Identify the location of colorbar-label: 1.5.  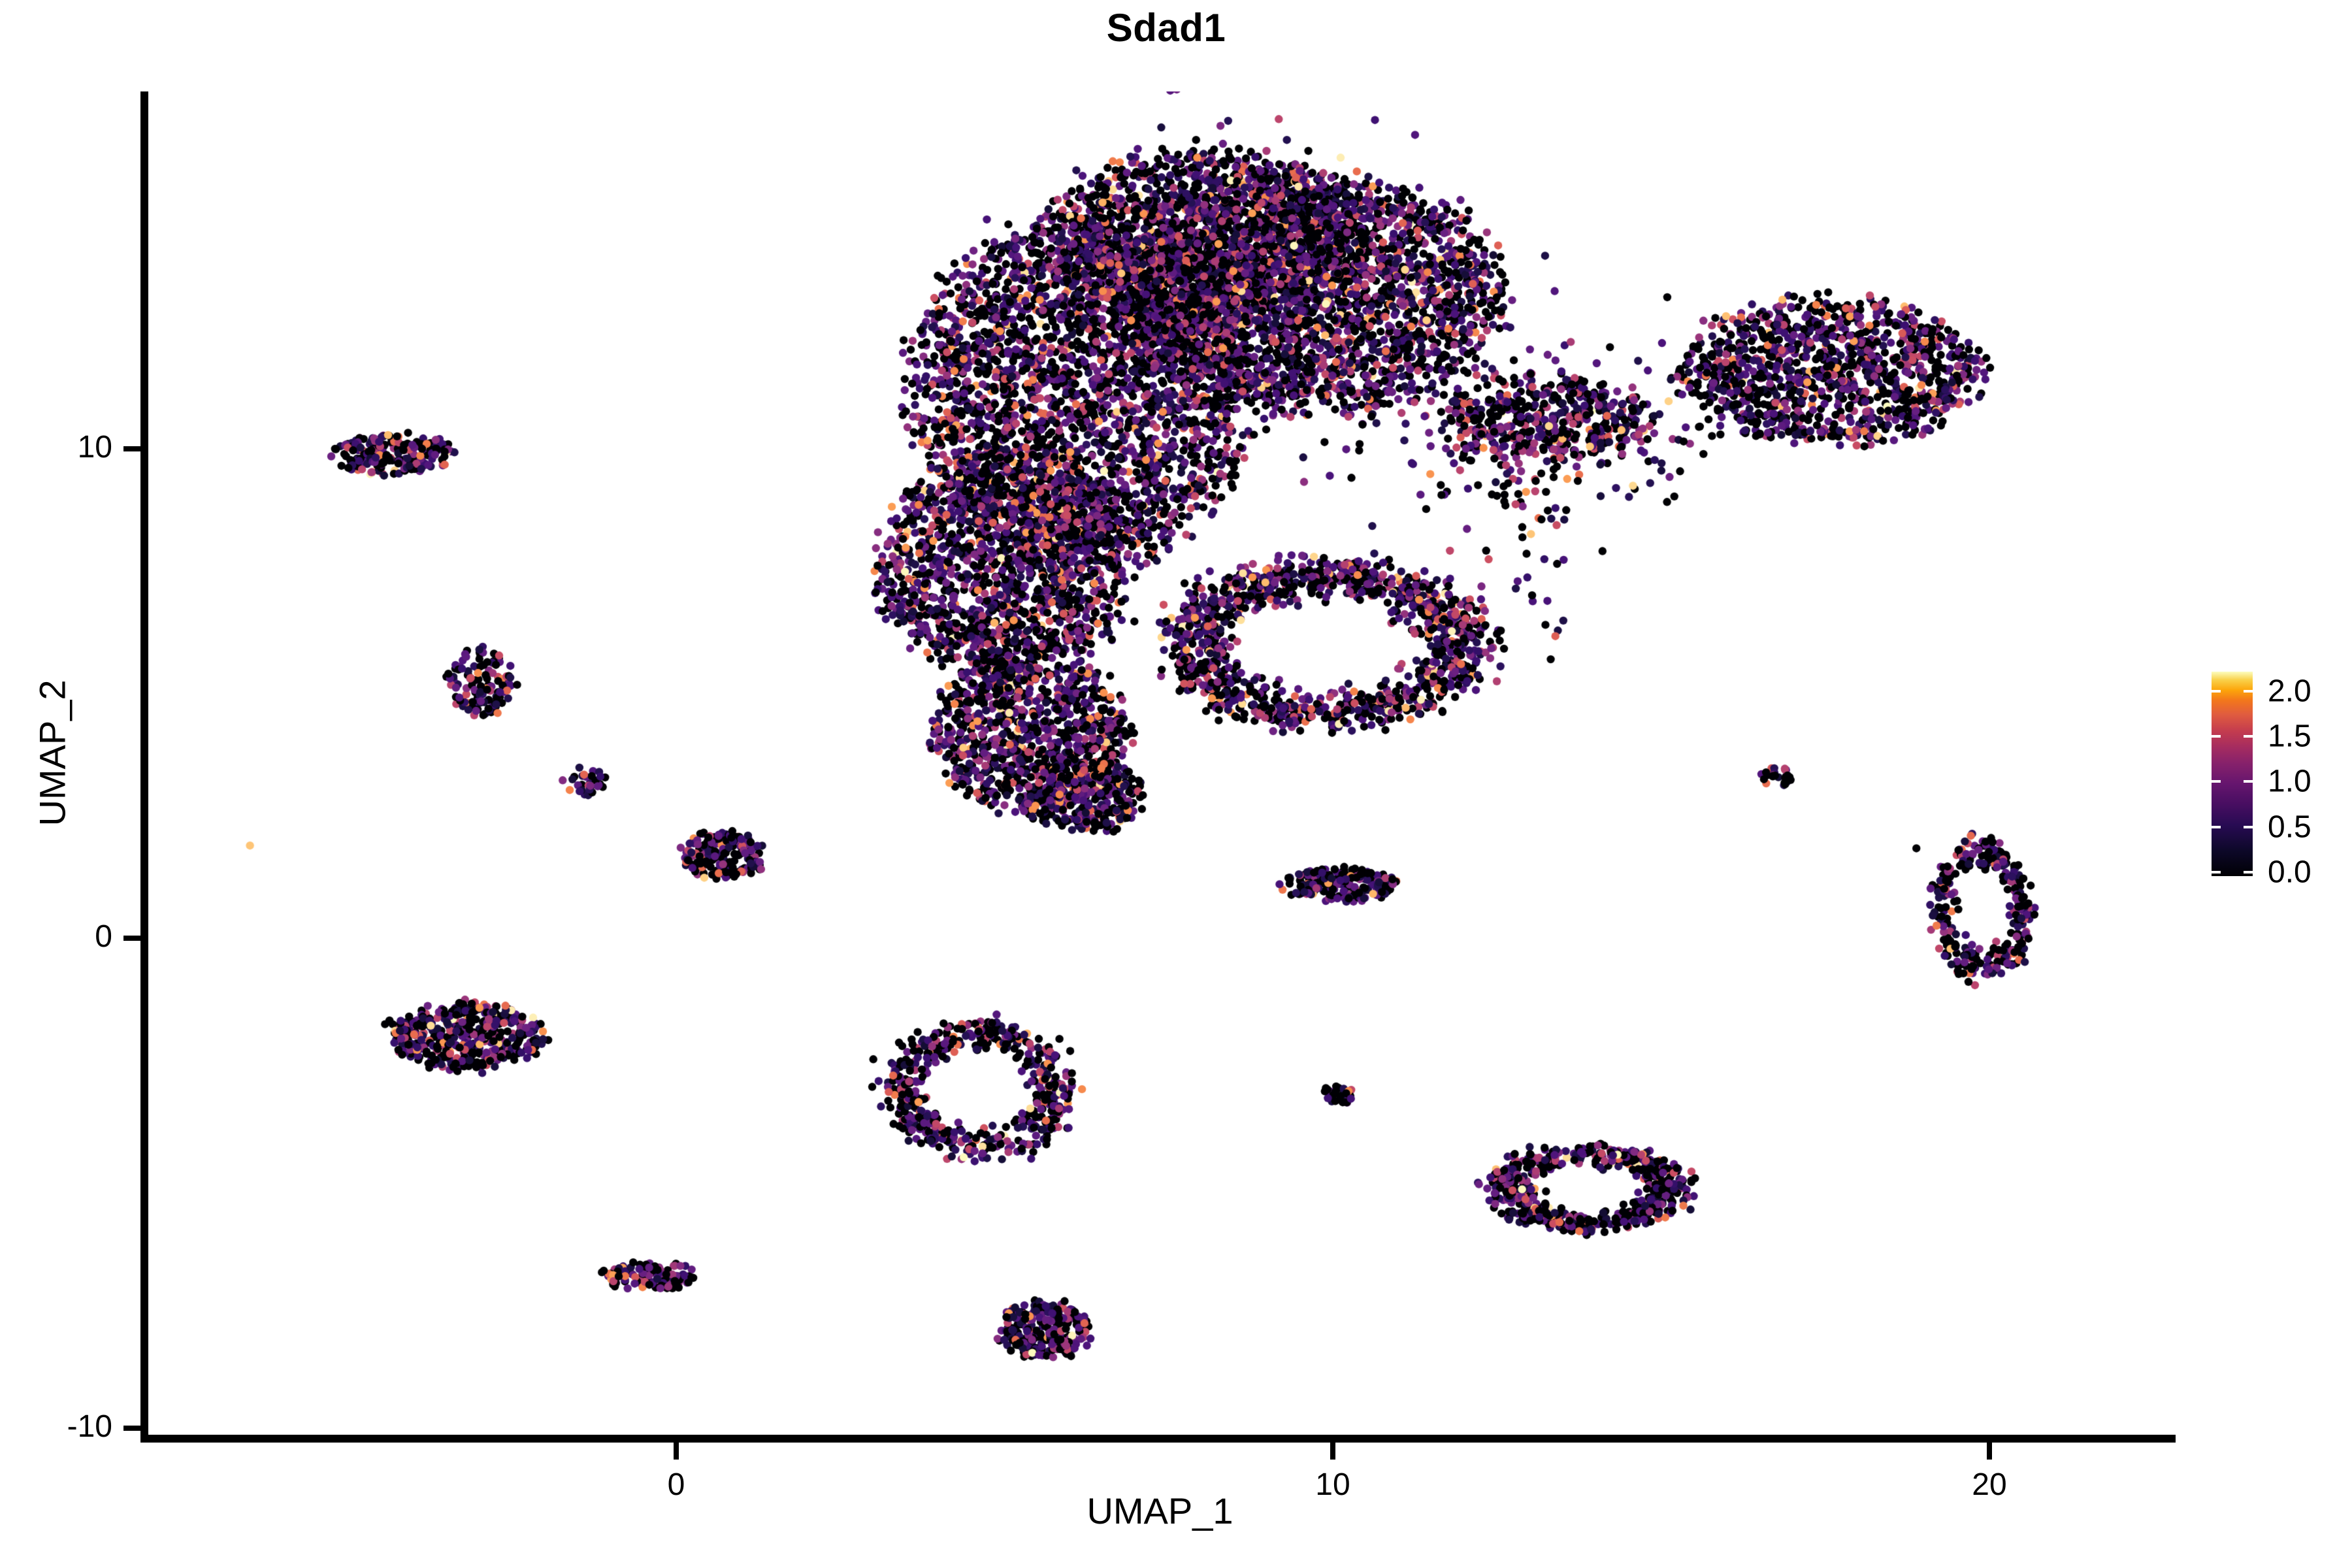
(2289, 736).